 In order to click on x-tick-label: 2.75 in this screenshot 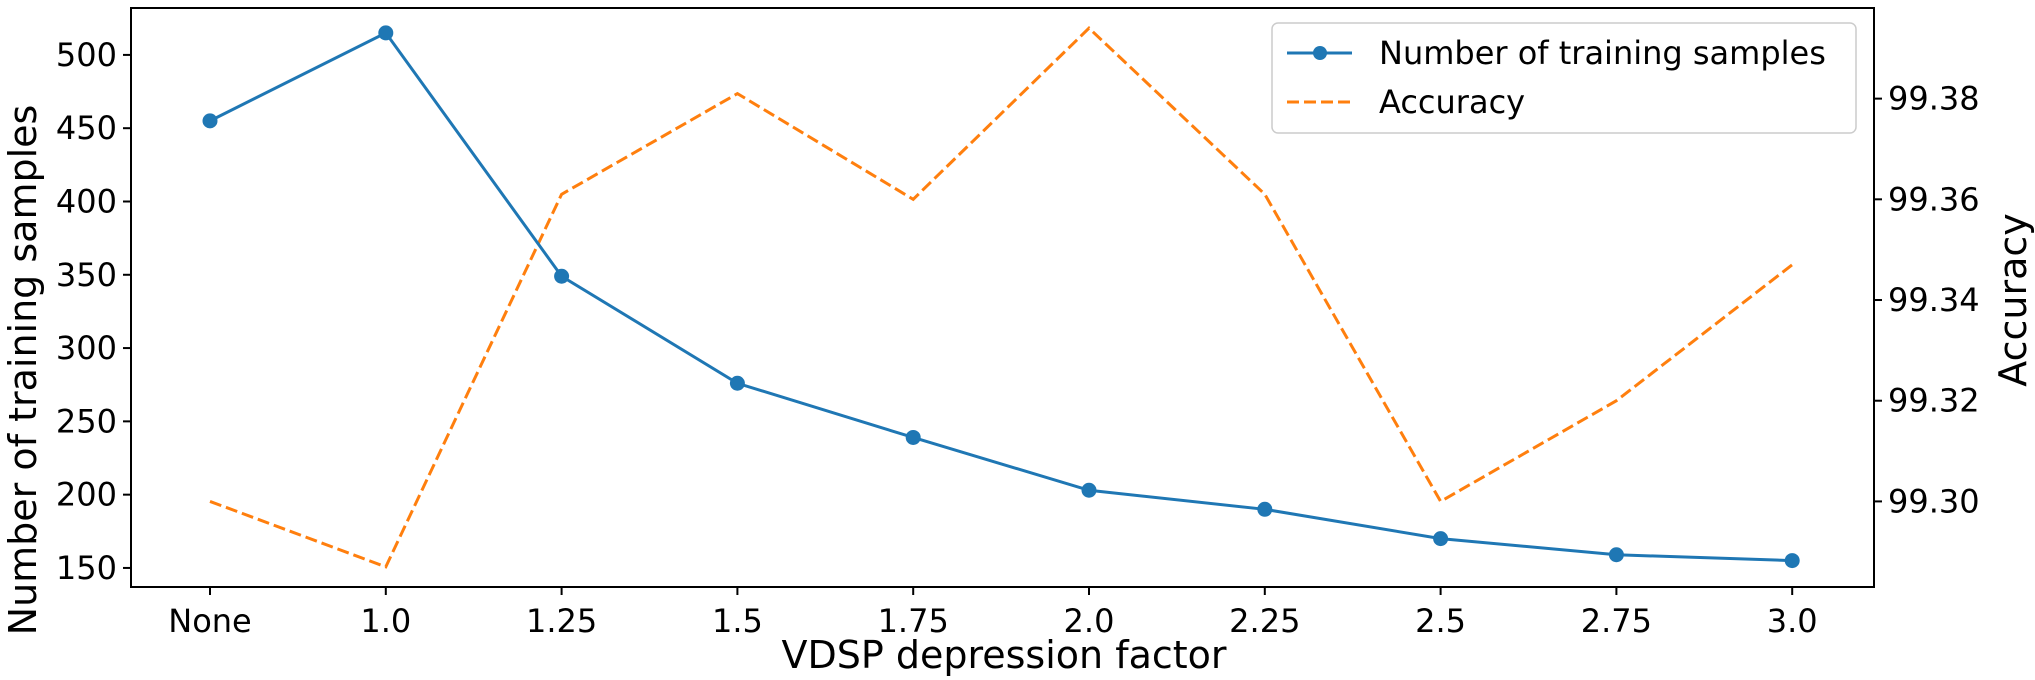, I will do `click(1616, 621)`.